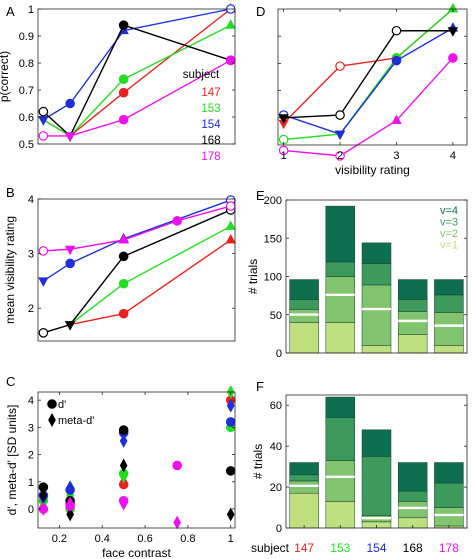  I want to click on axes-box-b, so click(136, 270).